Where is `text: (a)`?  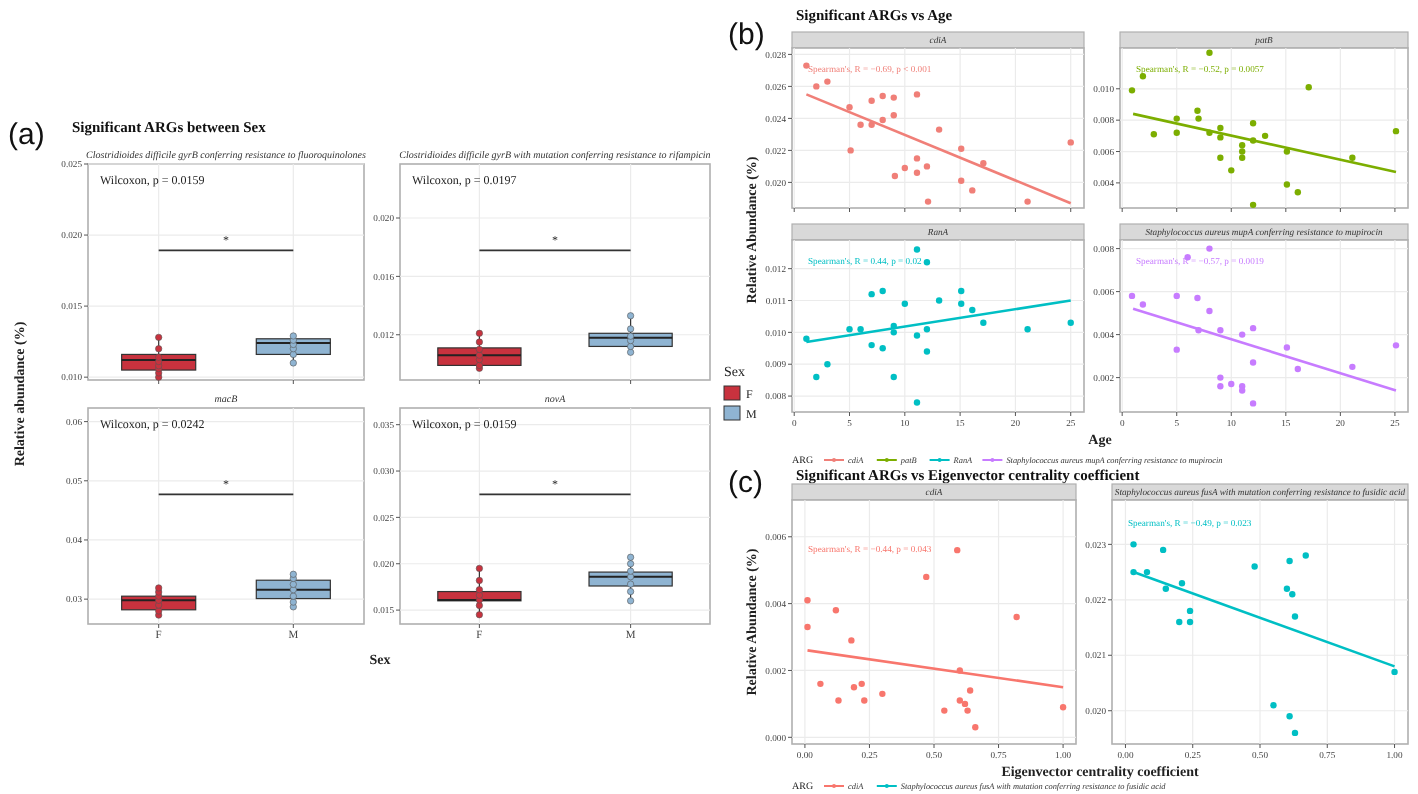 text: (a) is located at coordinates (26, 135).